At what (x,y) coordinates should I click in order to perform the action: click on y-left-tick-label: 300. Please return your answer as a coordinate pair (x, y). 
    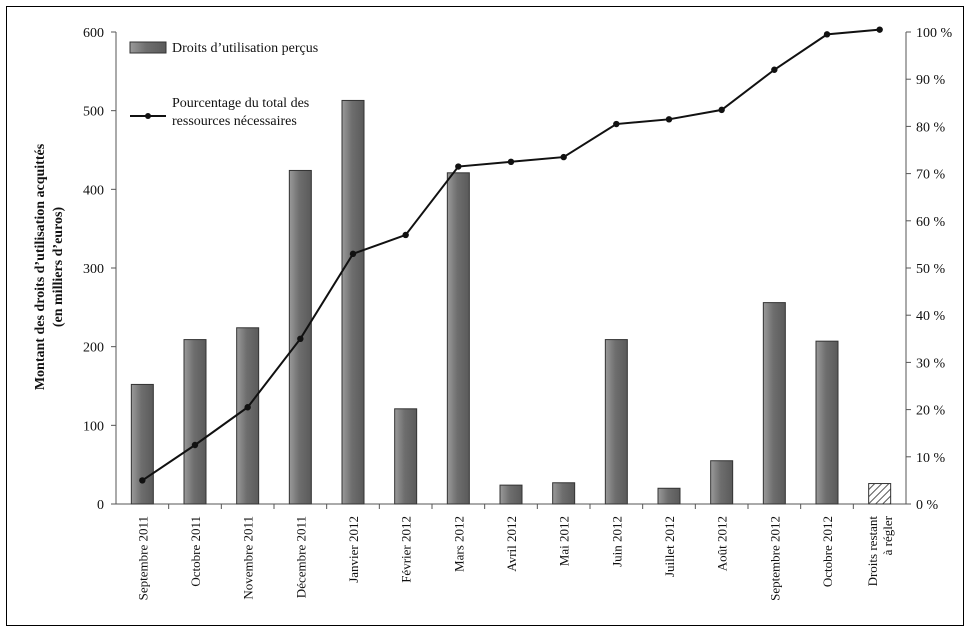
    Looking at the image, I should click on (93, 269).